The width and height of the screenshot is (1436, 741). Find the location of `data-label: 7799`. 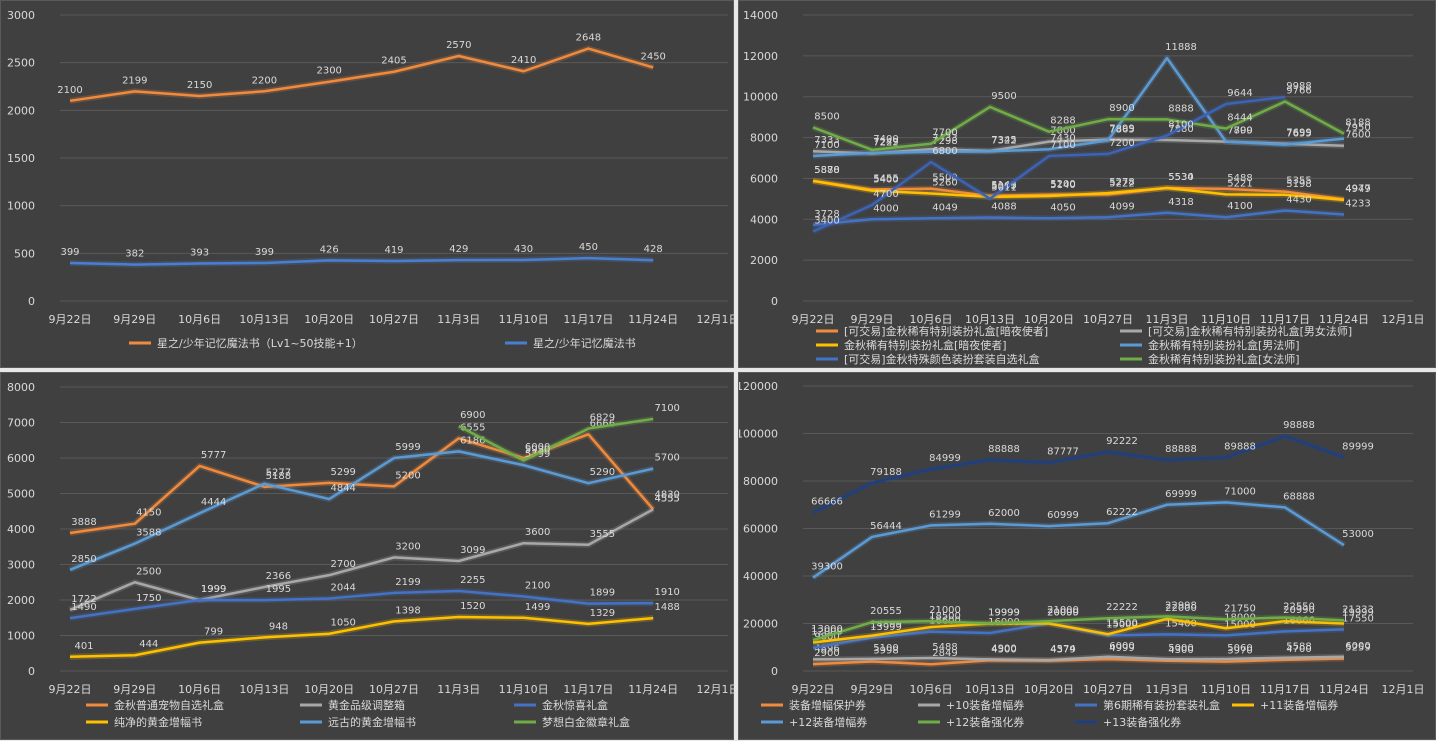

data-label: 7799 is located at coordinates (1239, 131).